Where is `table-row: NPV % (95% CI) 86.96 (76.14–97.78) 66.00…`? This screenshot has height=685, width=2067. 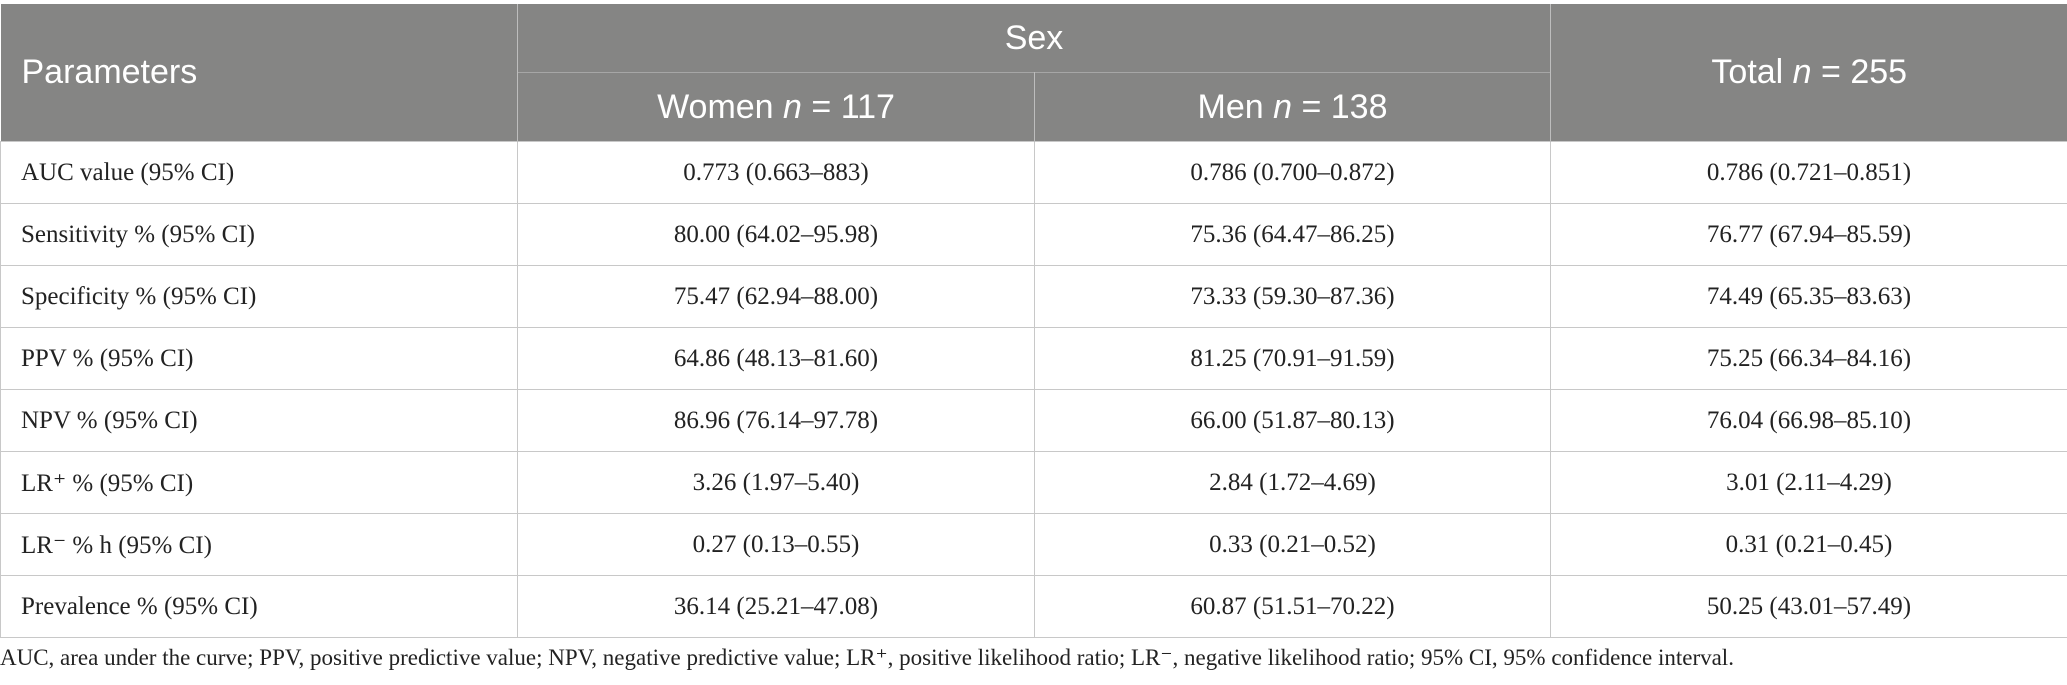 table-row: NPV % (95% CI) 86.96 (76.14–97.78) 66.00… is located at coordinates (1033, 420).